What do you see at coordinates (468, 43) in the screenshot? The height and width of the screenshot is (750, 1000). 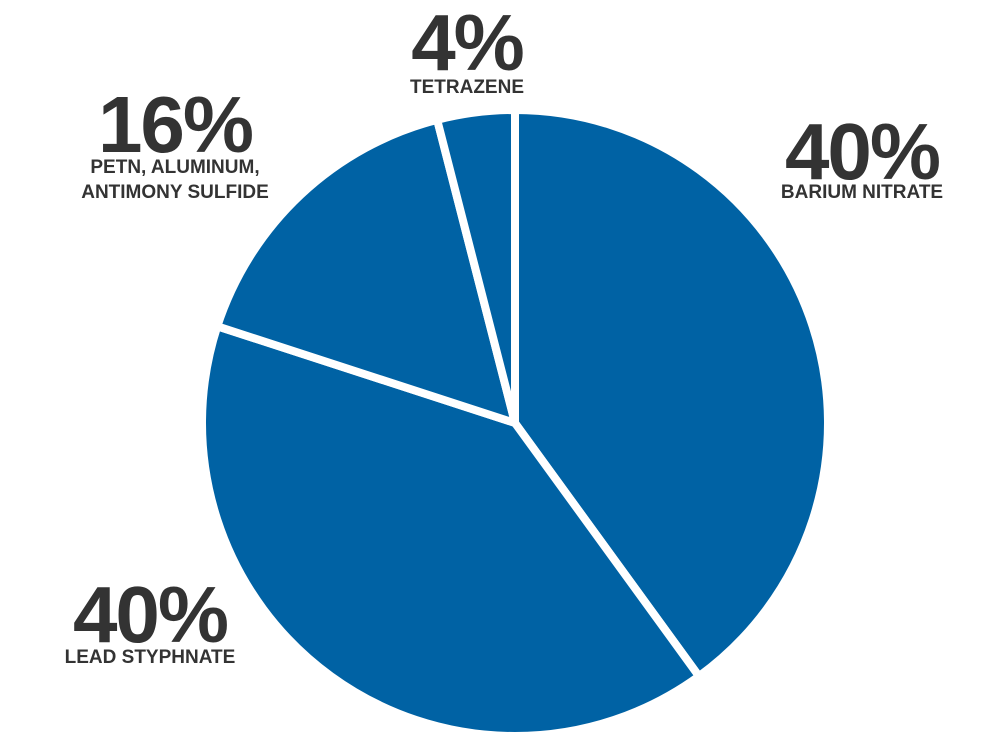 I see `value-label: 4%` at bounding box center [468, 43].